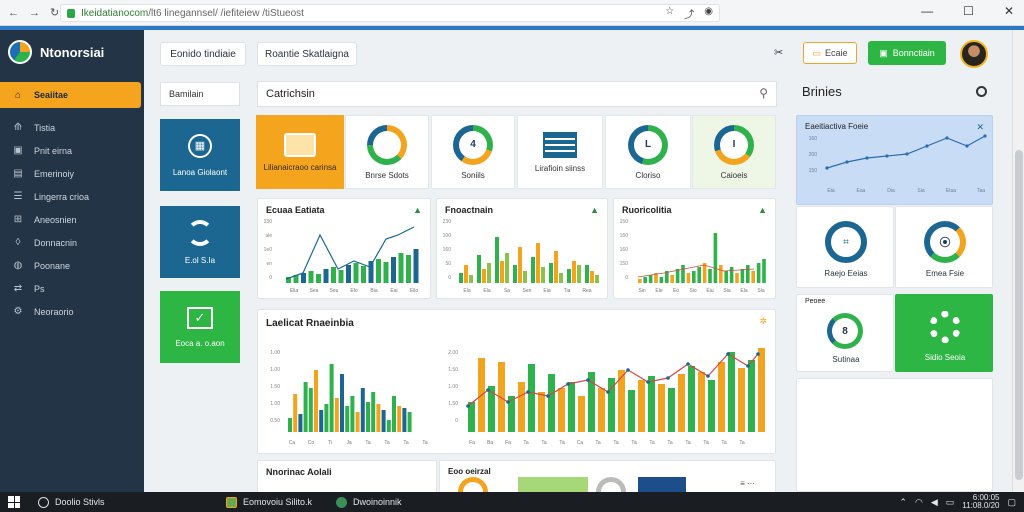 This screenshot has height=512, width=1024. Describe the element at coordinates (72, 196) in the screenshot. I see `sidebar-item: ☰ Lingerra crioa` at that location.